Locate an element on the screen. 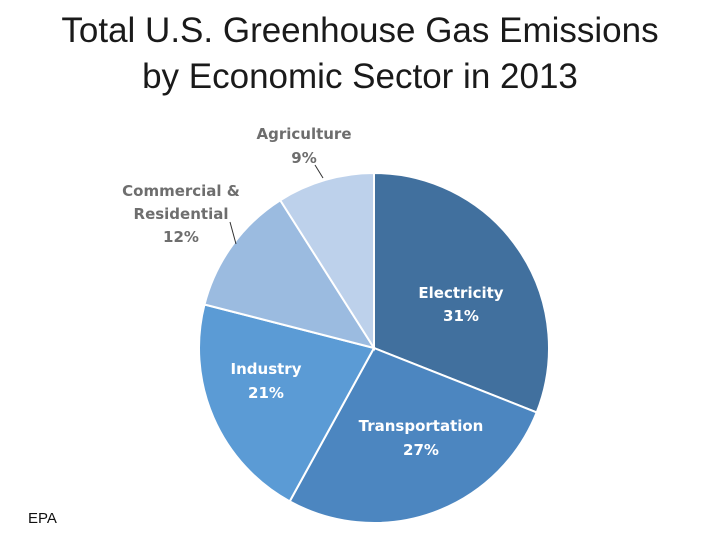 The width and height of the screenshot is (720, 540). slice-label-commercial-residential-value: 12% is located at coordinates (181, 237).